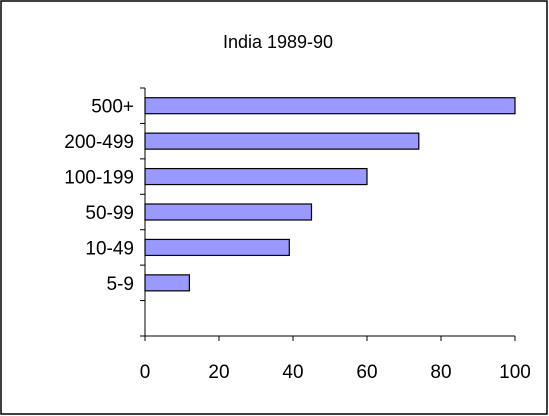 The width and height of the screenshot is (549, 416). I want to click on category-label: 200-499, so click(99, 142).